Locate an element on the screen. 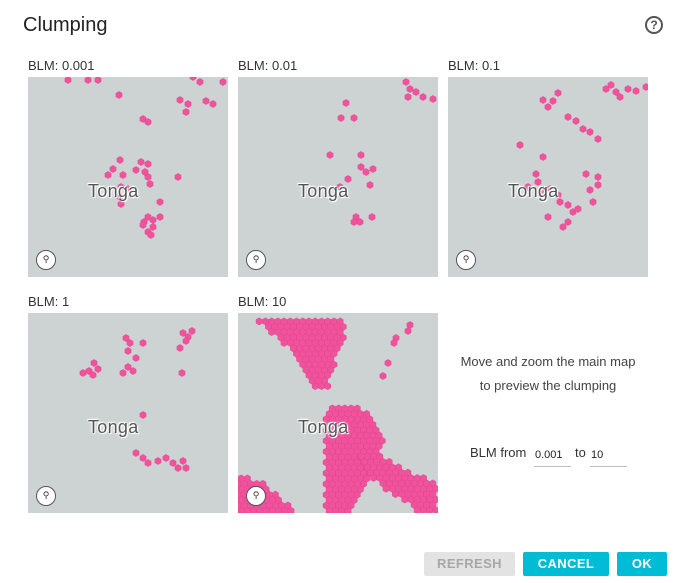 The width and height of the screenshot is (678, 583). preview-label-blm-1: BLM: 1 is located at coordinates (49, 301).